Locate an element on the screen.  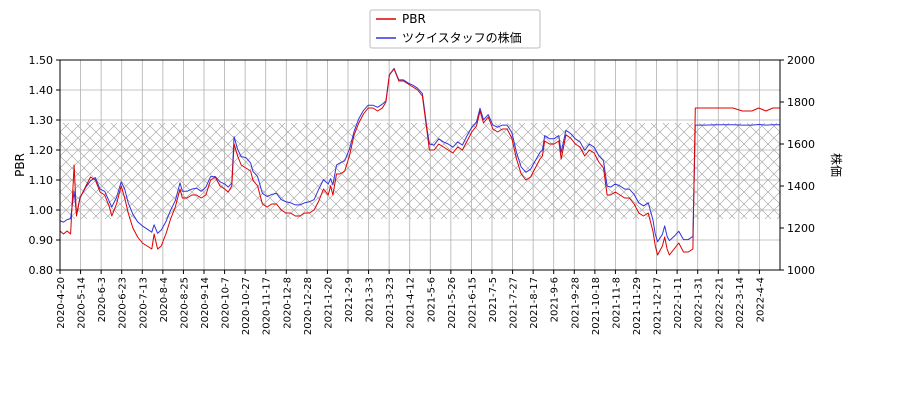
y-tick-label-left: 1.40 is located at coordinates (41, 90).